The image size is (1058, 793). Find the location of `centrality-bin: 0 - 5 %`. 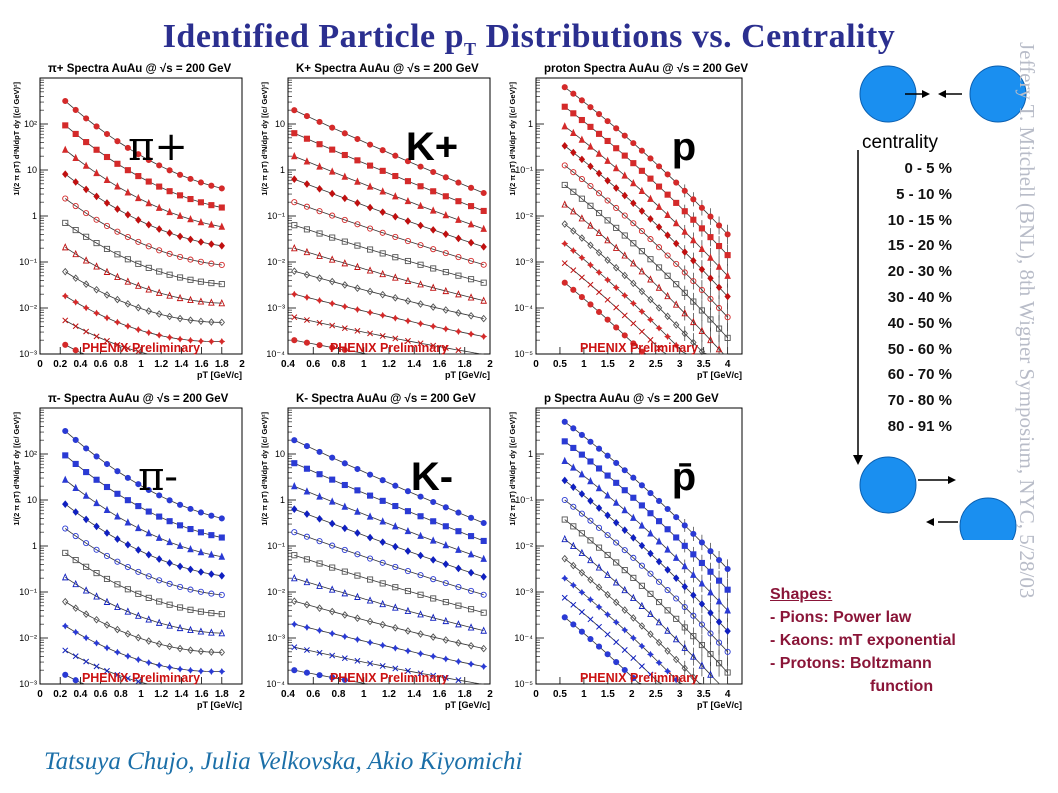

centrality-bin: 0 - 5 % is located at coordinates (928, 168).